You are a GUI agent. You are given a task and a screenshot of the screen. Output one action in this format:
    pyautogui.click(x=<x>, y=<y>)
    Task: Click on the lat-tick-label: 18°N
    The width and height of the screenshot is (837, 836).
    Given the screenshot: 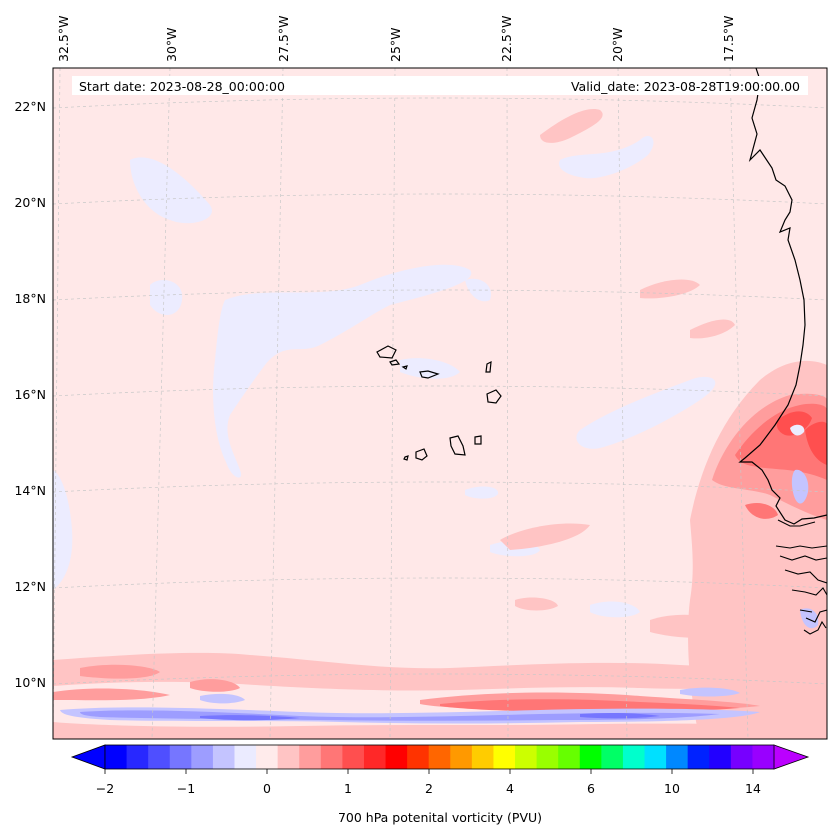 What is the action you would take?
    pyautogui.click(x=30, y=298)
    